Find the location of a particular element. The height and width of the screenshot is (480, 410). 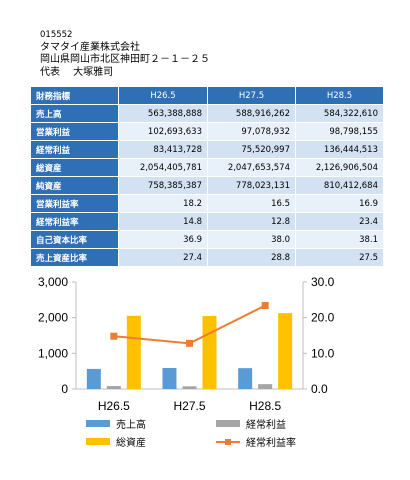

table-row: 売上高 563,388,888 588,916,262 584,322,610 is located at coordinates (207, 113).